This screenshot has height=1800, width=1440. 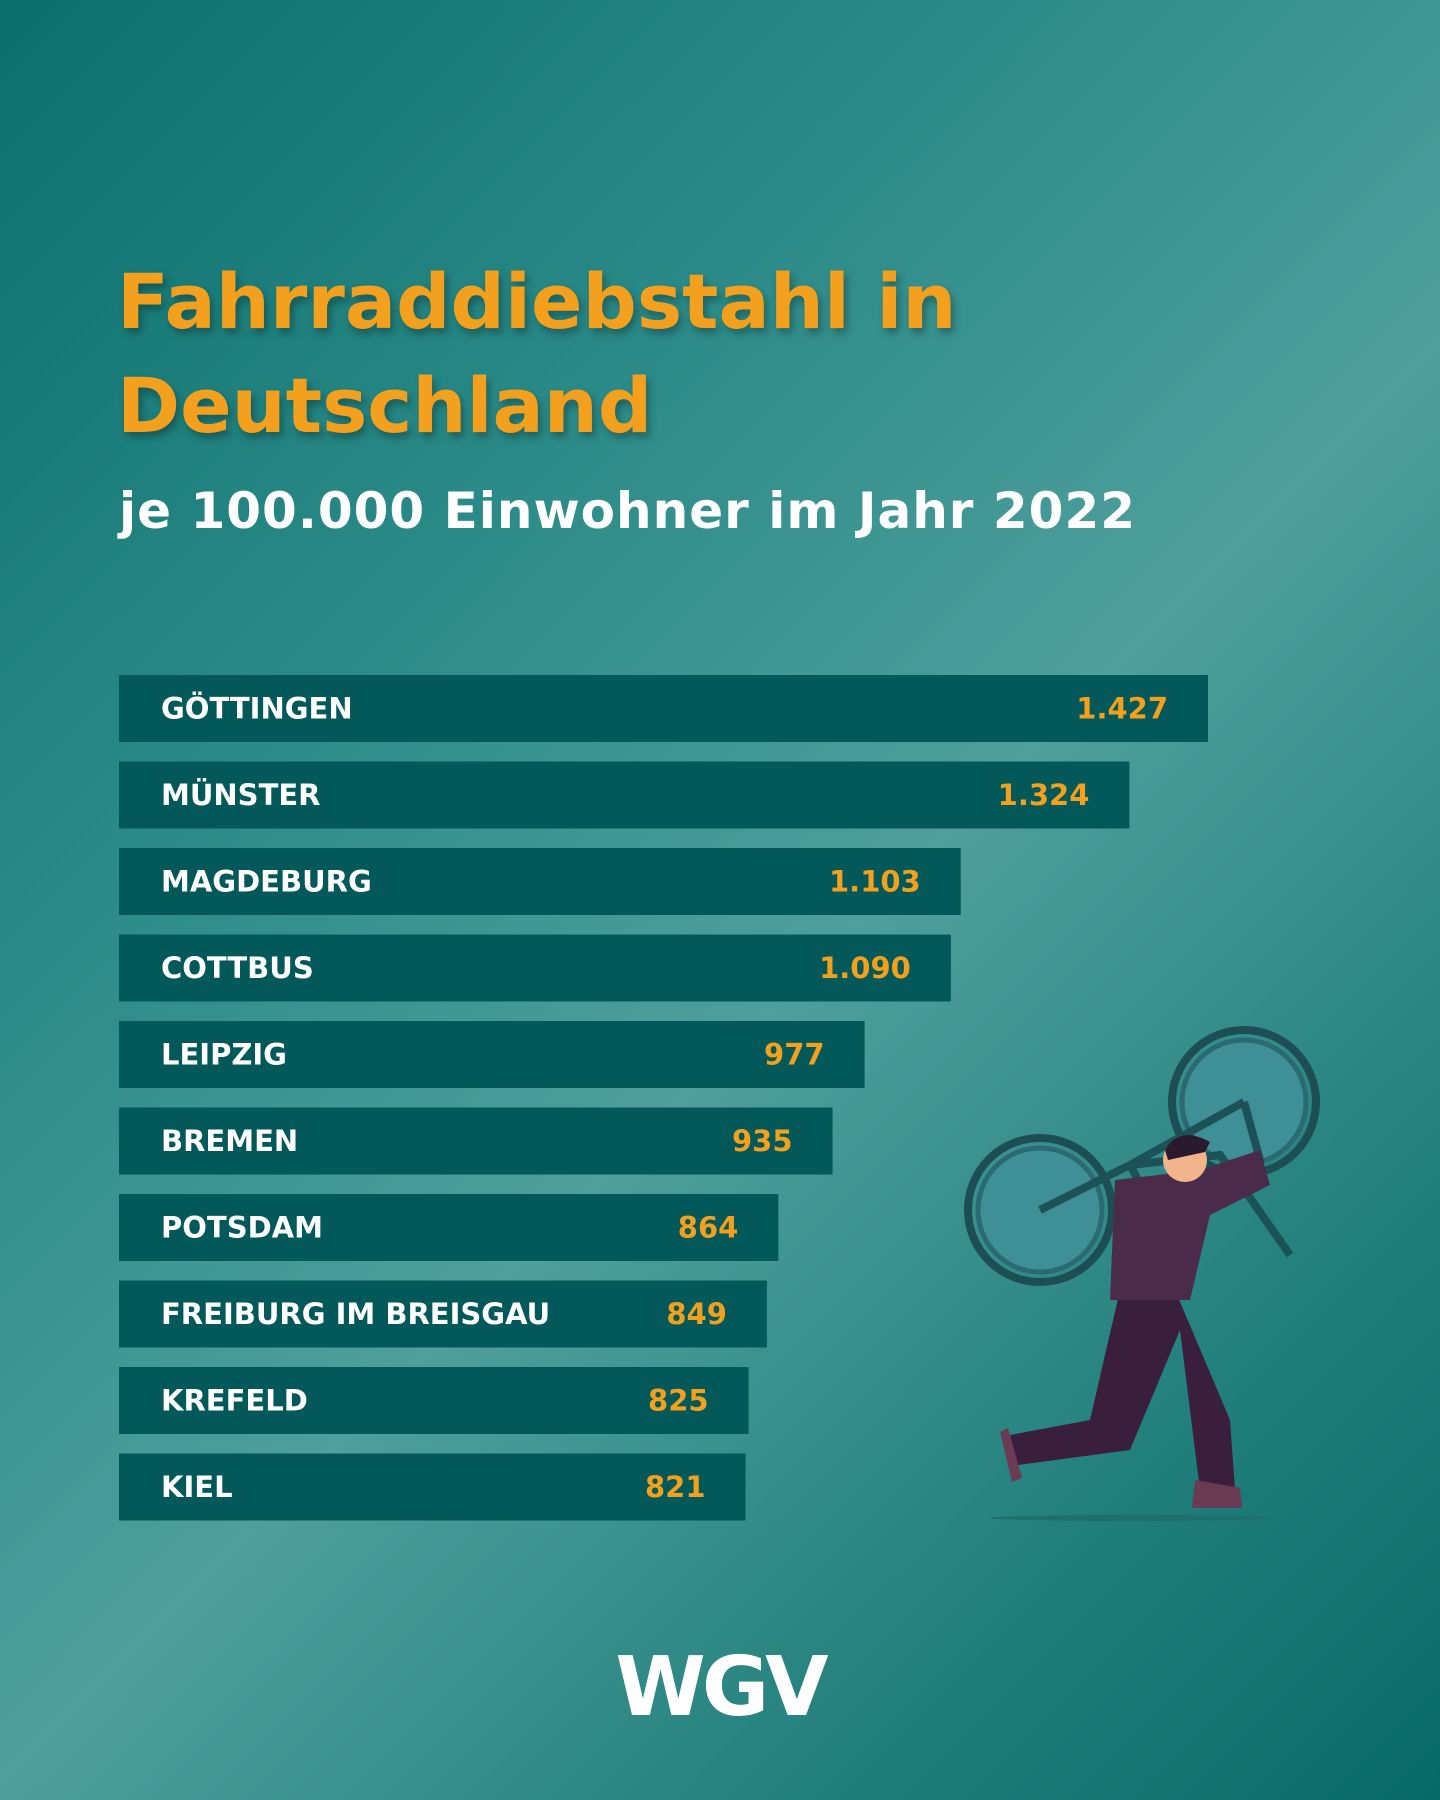 I want to click on category-label: POTSDAM, so click(x=242, y=1228).